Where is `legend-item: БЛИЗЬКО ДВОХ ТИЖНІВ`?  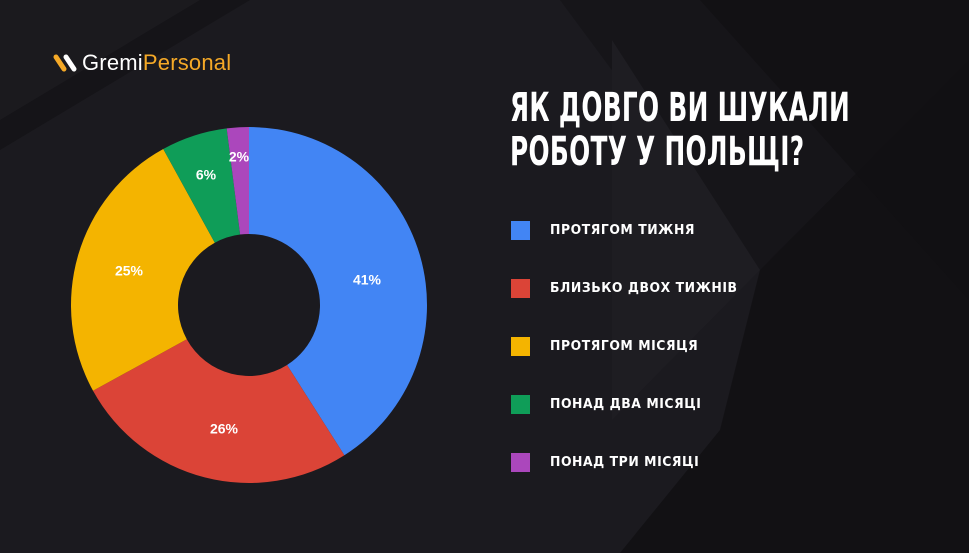 legend-item: БЛИЗЬКО ДВОХ ТИЖНІВ is located at coordinates (632, 288).